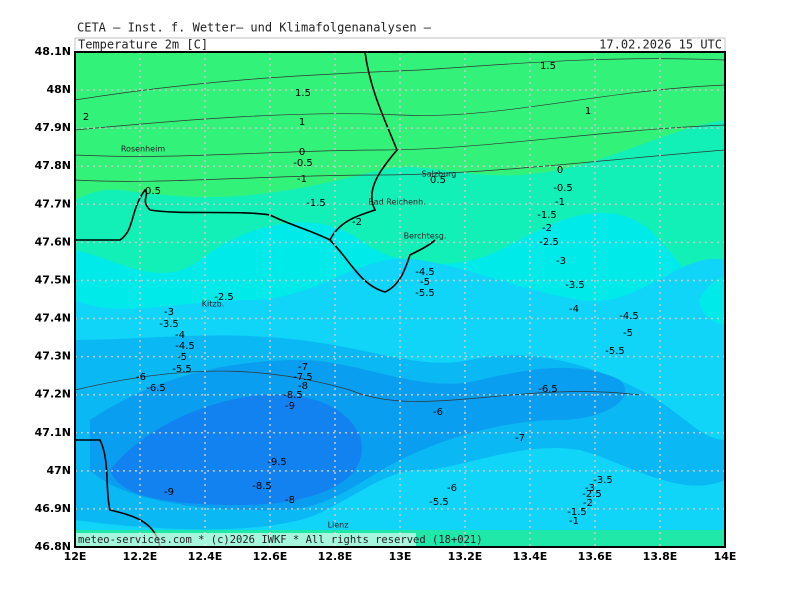 This screenshot has height=604, width=800. Describe the element at coordinates (75, 556) in the screenshot. I see `x-tick-label: 12E` at that location.